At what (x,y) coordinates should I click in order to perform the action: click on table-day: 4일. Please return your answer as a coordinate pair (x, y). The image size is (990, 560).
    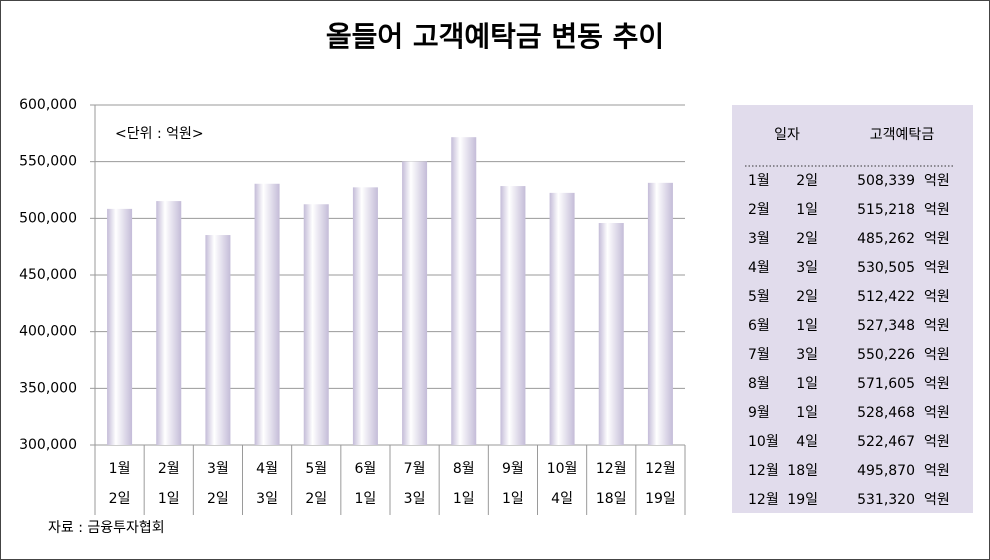
    Looking at the image, I should click on (807, 442).